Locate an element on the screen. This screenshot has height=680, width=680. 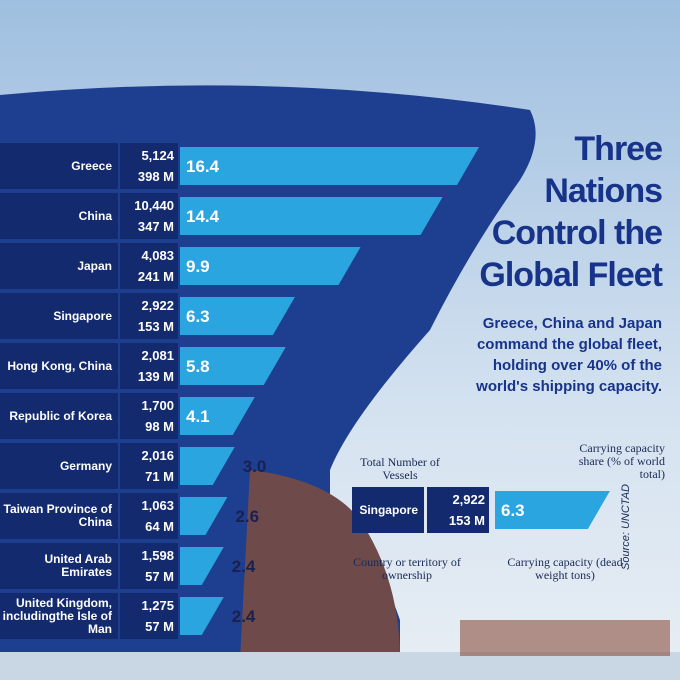
sea is located at coordinates (340, 666).